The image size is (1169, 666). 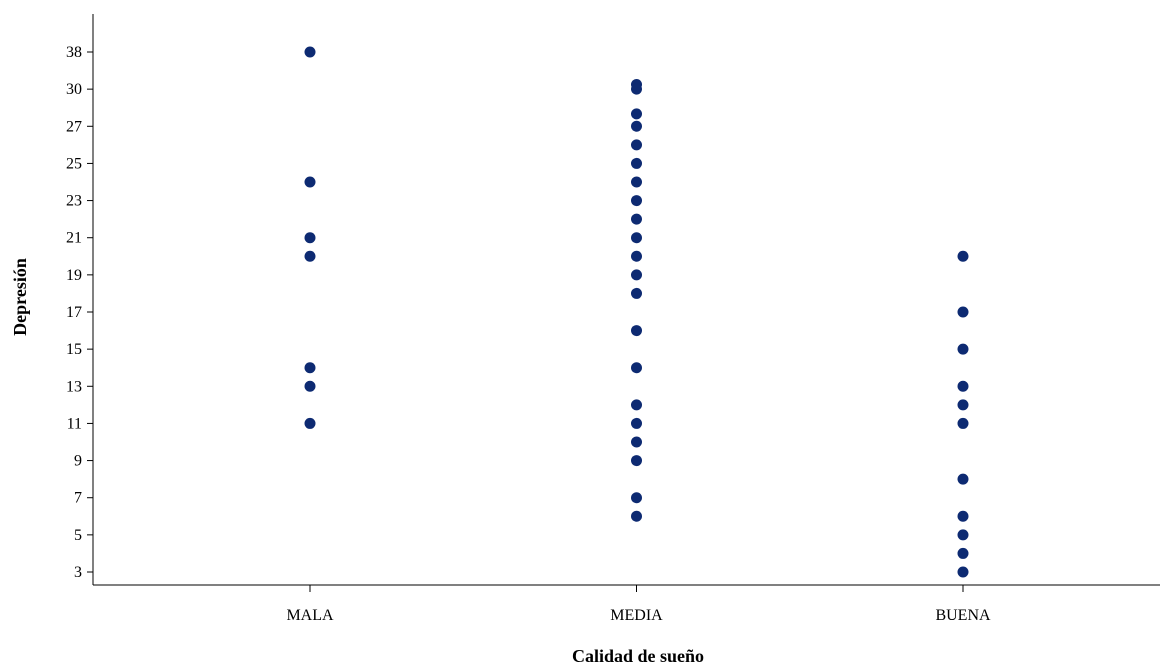 I want to click on y-tick-label: 5, so click(x=78, y=535).